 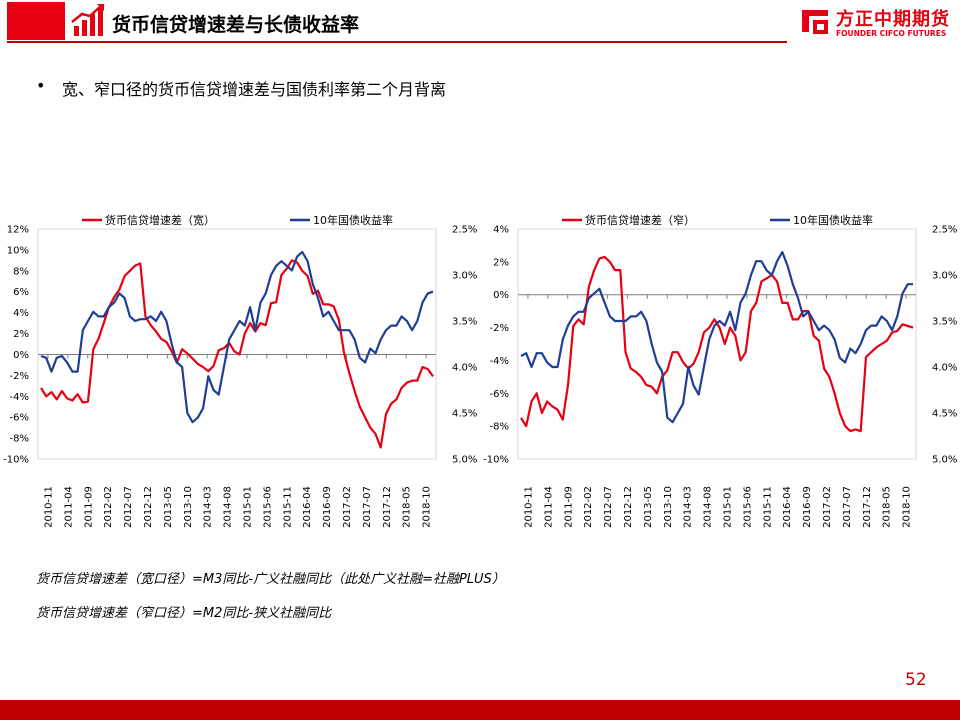 What do you see at coordinates (327, 507) in the screenshot?
I see `broad-x-tick-label: 2016-09` at bounding box center [327, 507].